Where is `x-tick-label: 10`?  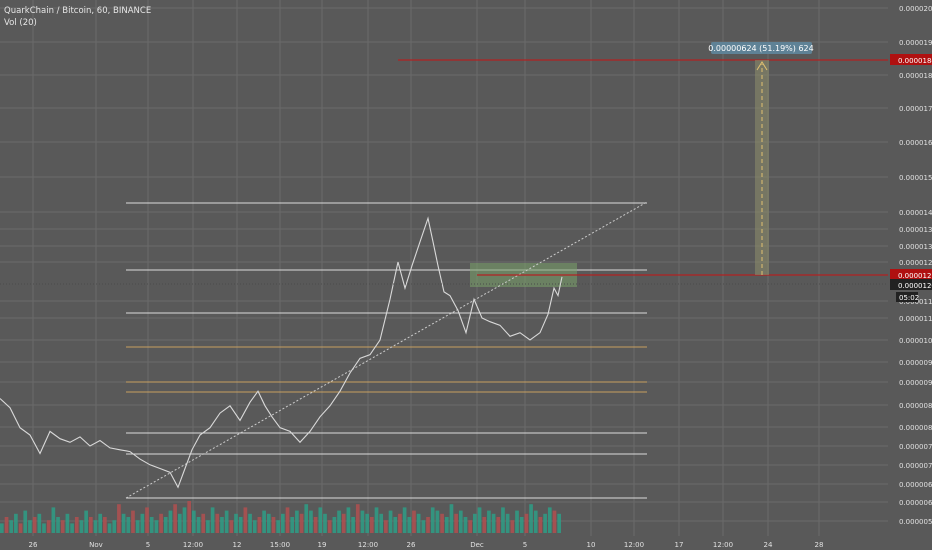
x-tick-label: 10 is located at coordinates (591, 545).